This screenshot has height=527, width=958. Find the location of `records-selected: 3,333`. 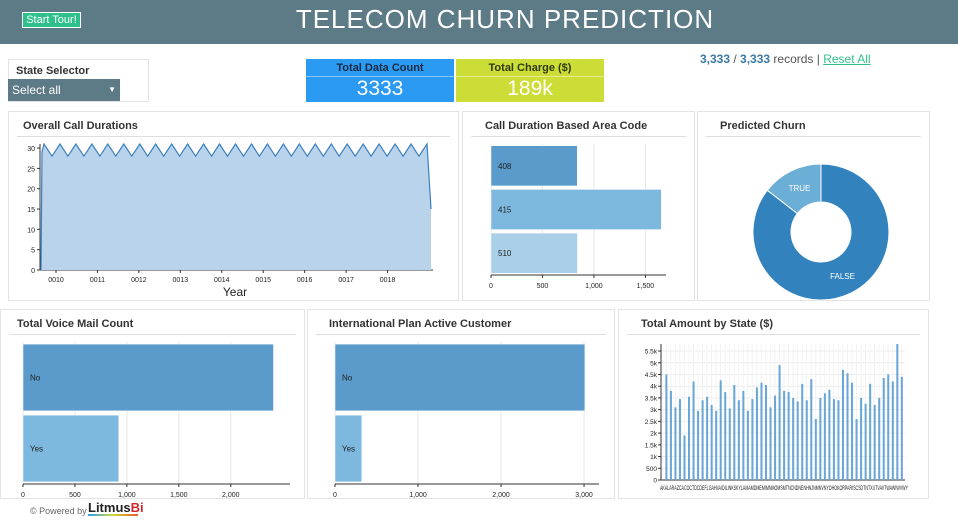

records-selected: 3,333 is located at coordinates (715, 59).